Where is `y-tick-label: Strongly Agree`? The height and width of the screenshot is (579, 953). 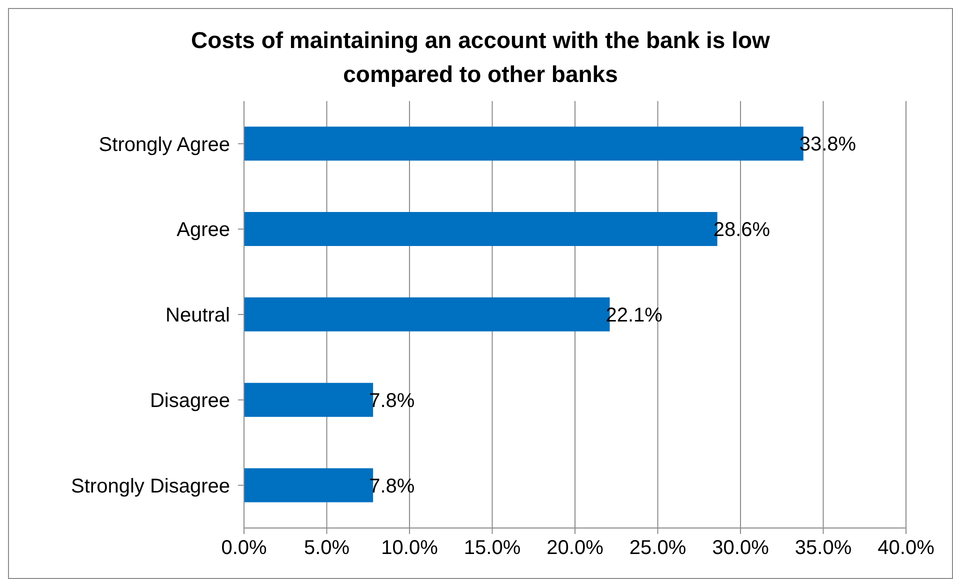
y-tick-label: Strongly Agree is located at coordinates (164, 145).